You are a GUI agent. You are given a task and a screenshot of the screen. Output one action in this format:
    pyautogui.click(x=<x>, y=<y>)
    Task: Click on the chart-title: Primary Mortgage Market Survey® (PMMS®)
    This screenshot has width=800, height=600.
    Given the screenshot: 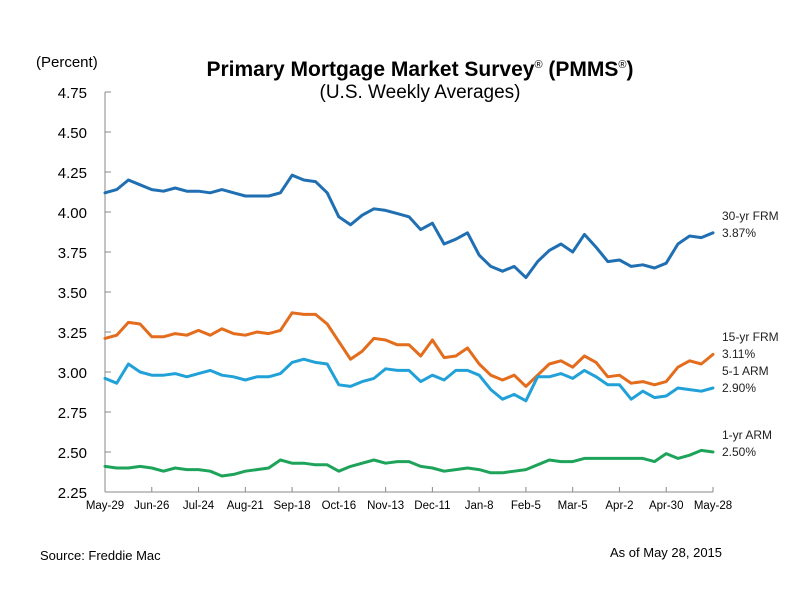 What is the action you would take?
    pyautogui.click(x=400, y=70)
    